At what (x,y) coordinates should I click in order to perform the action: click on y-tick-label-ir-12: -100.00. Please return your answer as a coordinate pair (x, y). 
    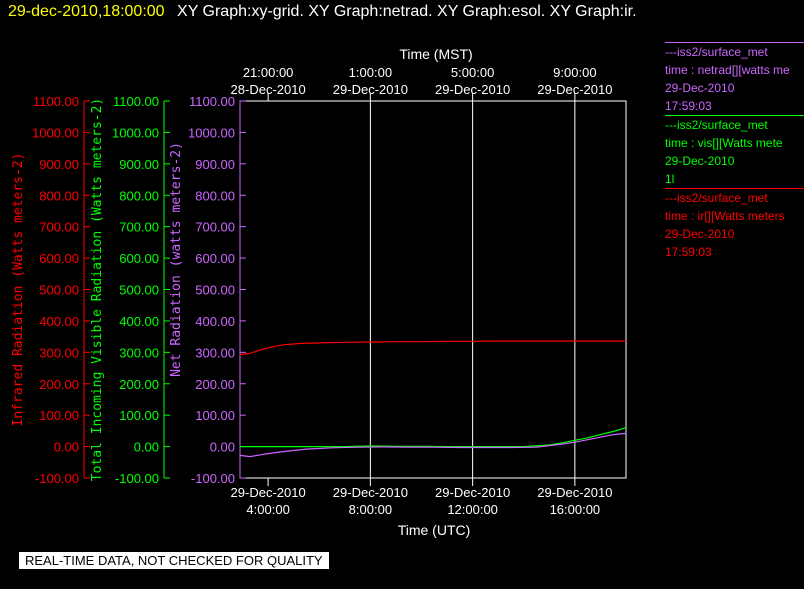
    Looking at the image, I should click on (57, 478).